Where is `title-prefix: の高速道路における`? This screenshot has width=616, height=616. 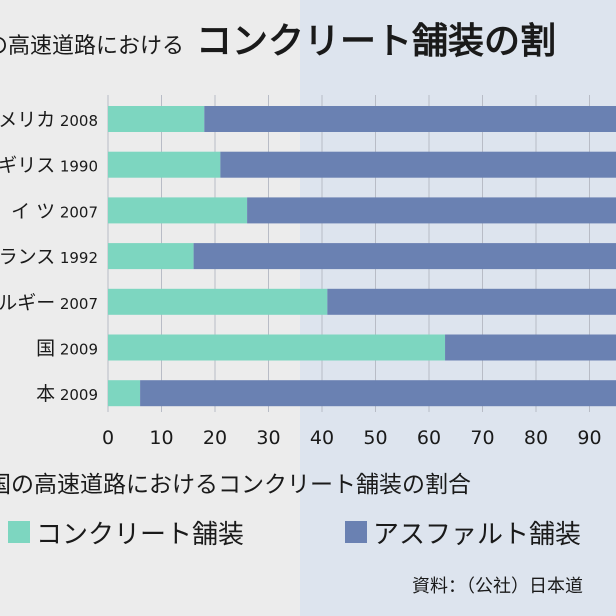
title-prefix: の高速道路における is located at coordinates (92, 46).